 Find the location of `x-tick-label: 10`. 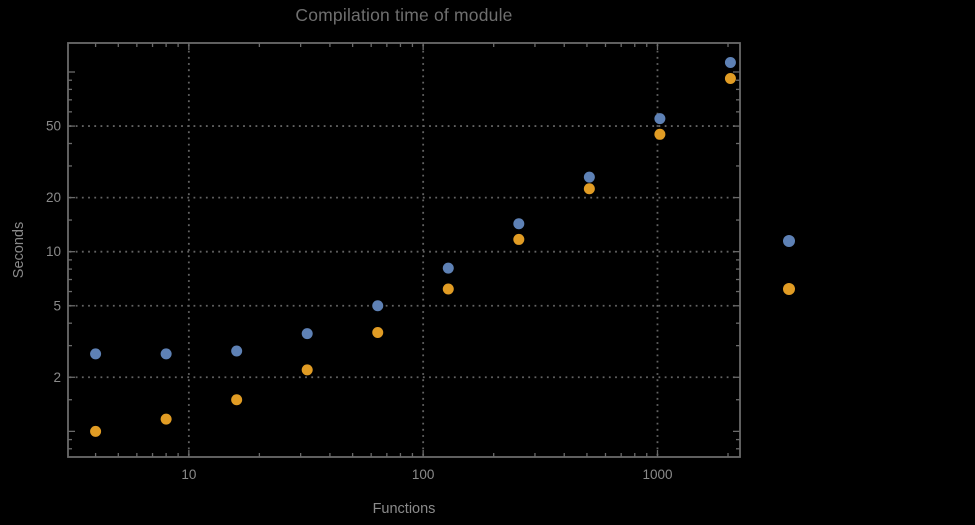

x-tick-label: 10 is located at coordinates (188, 474).